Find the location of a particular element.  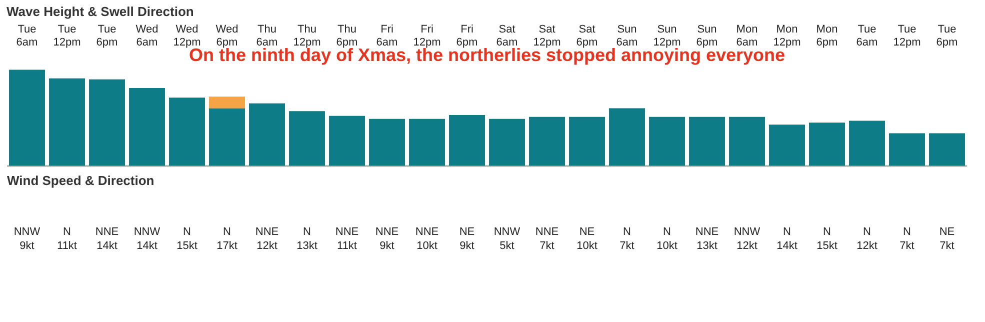

x-tick-label: Sat 12pm is located at coordinates (547, 36).